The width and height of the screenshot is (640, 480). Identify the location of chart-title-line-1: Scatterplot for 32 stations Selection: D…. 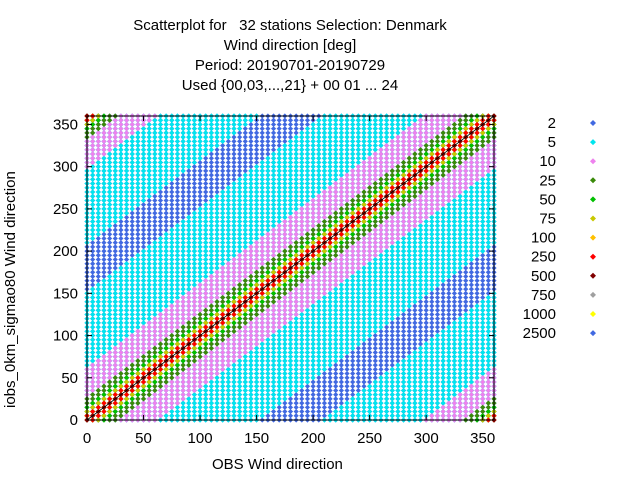
(290, 25).